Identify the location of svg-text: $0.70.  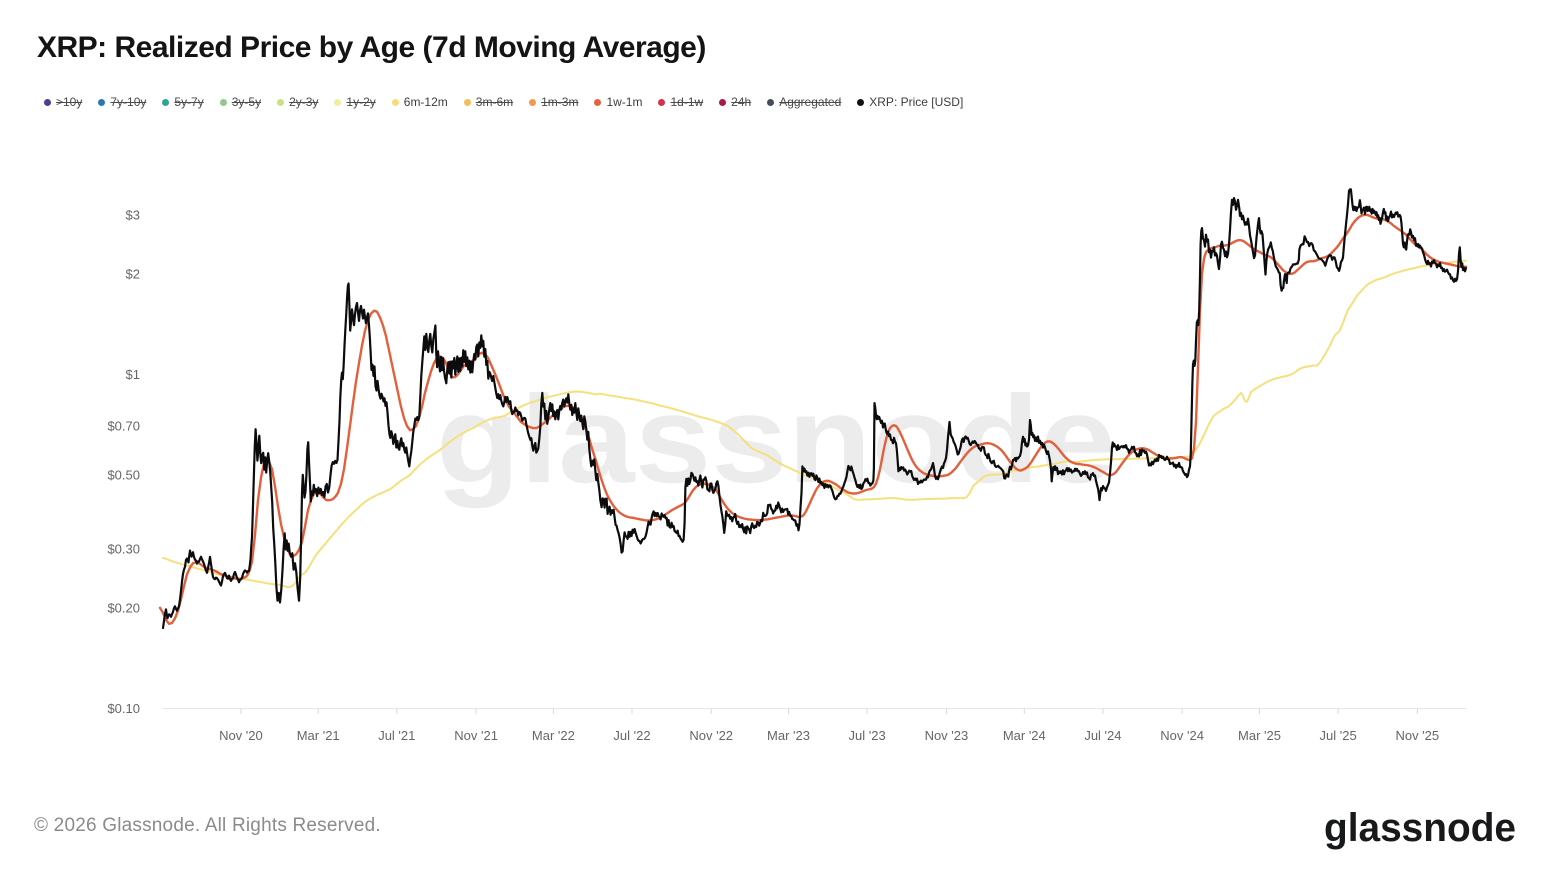
(123, 426).